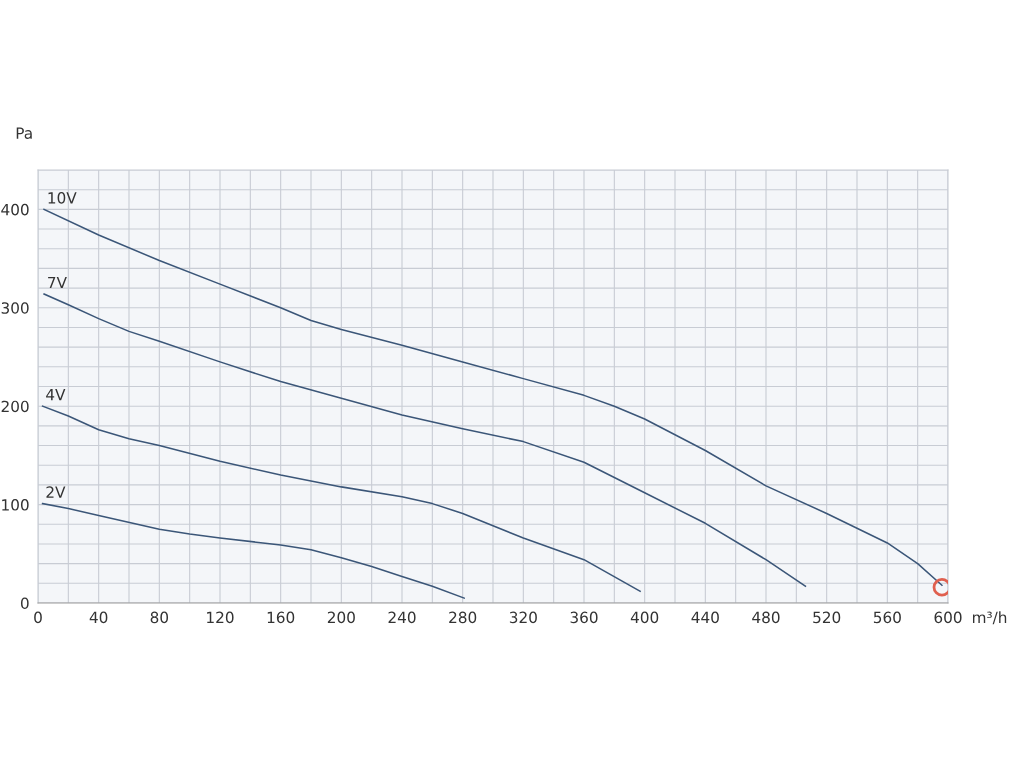  What do you see at coordinates (402, 617) in the screenshot?
I see `x-tick-label: 240` at bounding box center [402, 617].